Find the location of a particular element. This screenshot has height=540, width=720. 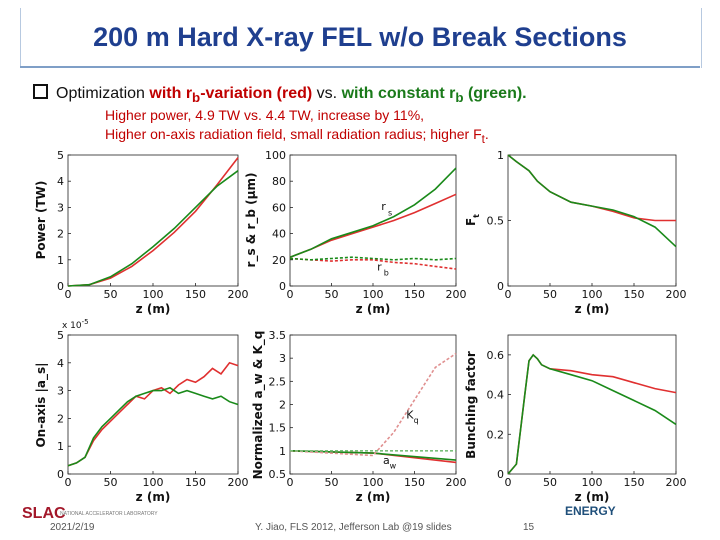

y-axis-label: Power (TW) is located at coordinates (41, 220).